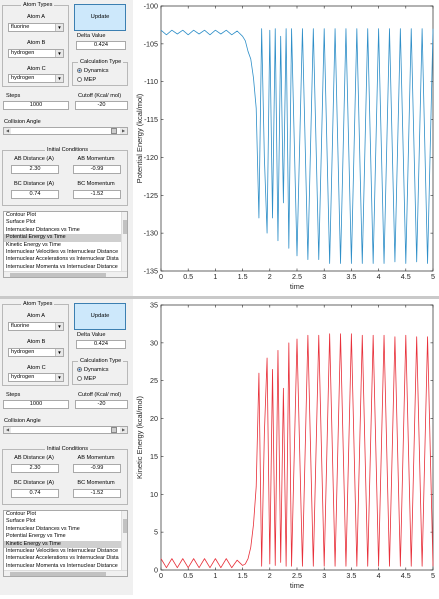 The image size is (439, 599). Describe the element at coordinates (151, 271) in the screenshot. I see `y-tick-label: -135` at that location.